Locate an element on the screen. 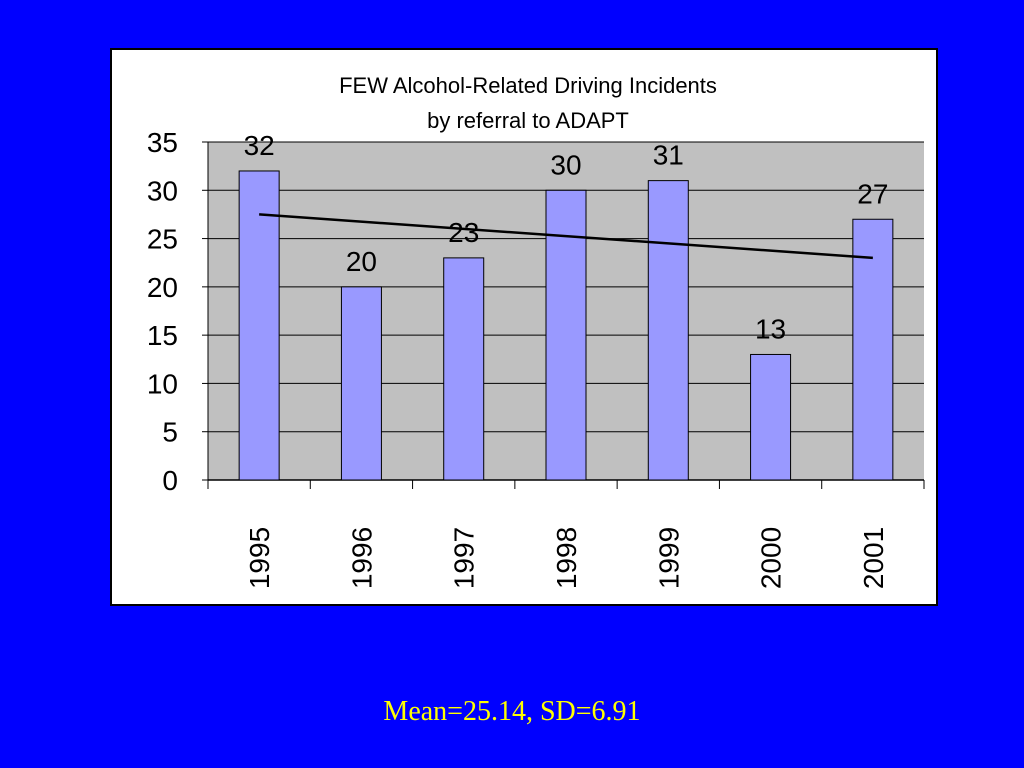 The width and height of the screenshot is (1024, 768). x-tick-label: 1997 is located at coordinates (464, 558).